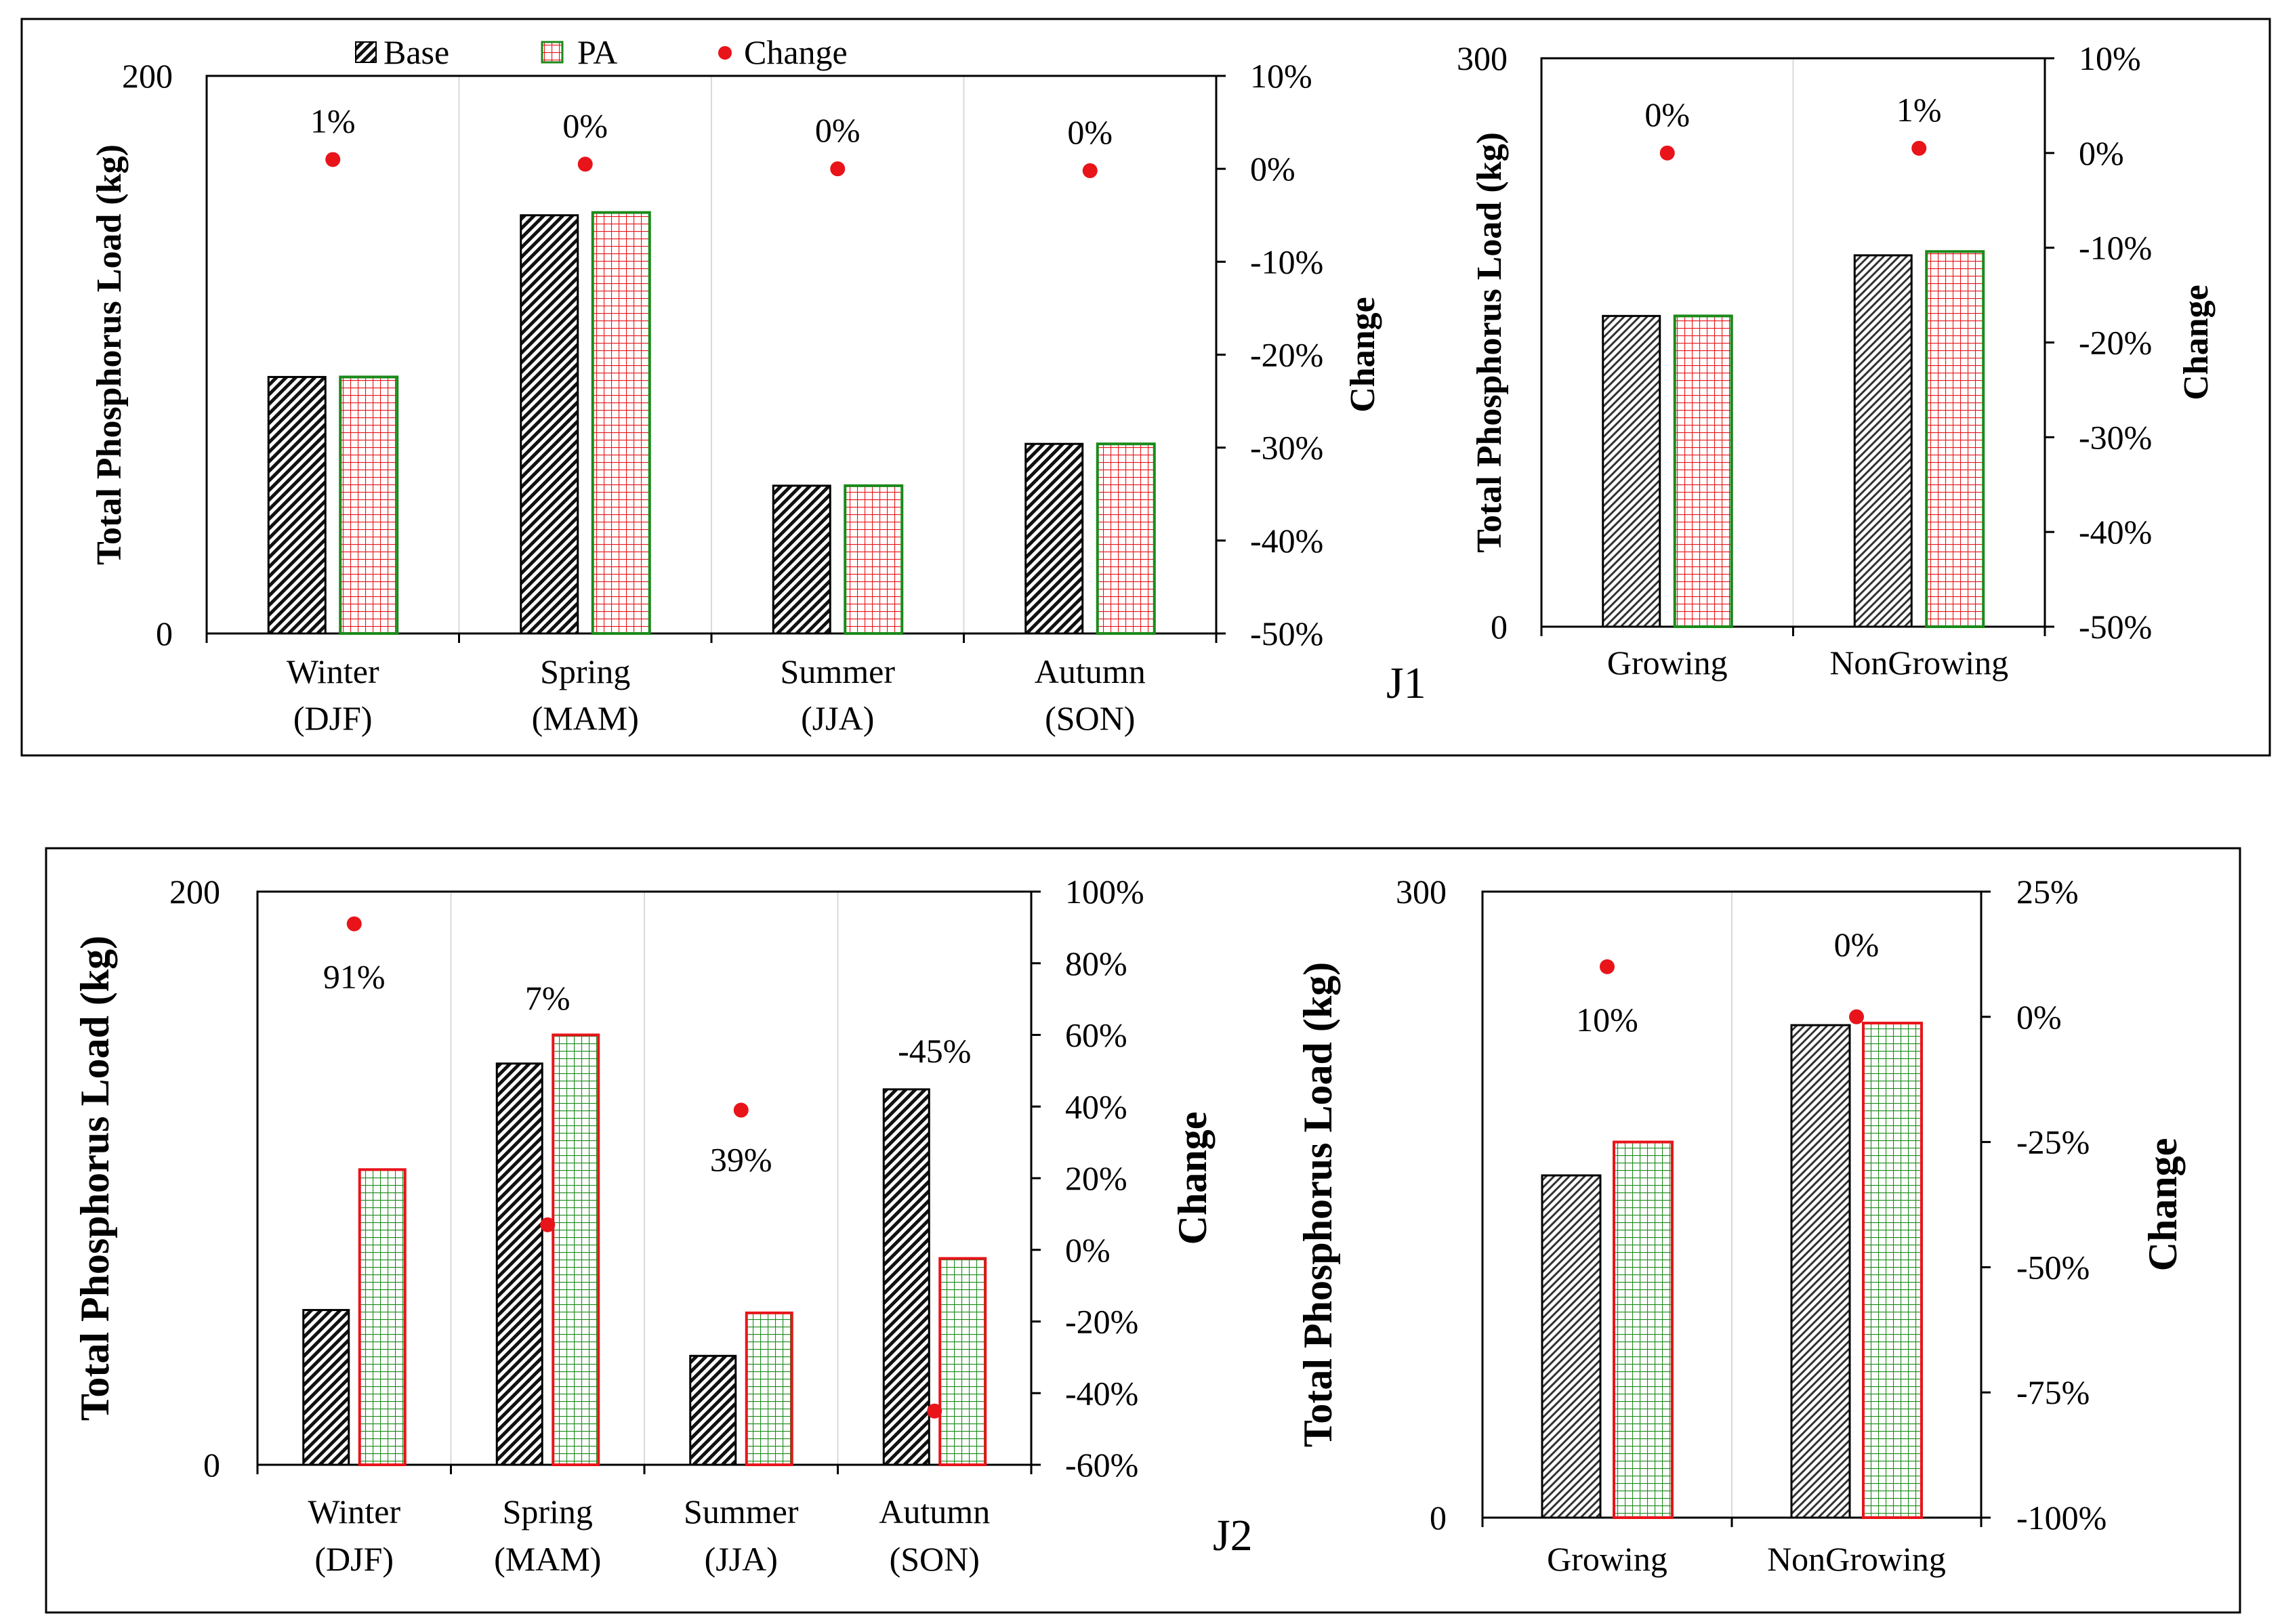 This screenshot has height=1624, width=2282. Describe the element at coordinates (416, 52) in the screenshot. I see `legend-base-label: Base` at that location.